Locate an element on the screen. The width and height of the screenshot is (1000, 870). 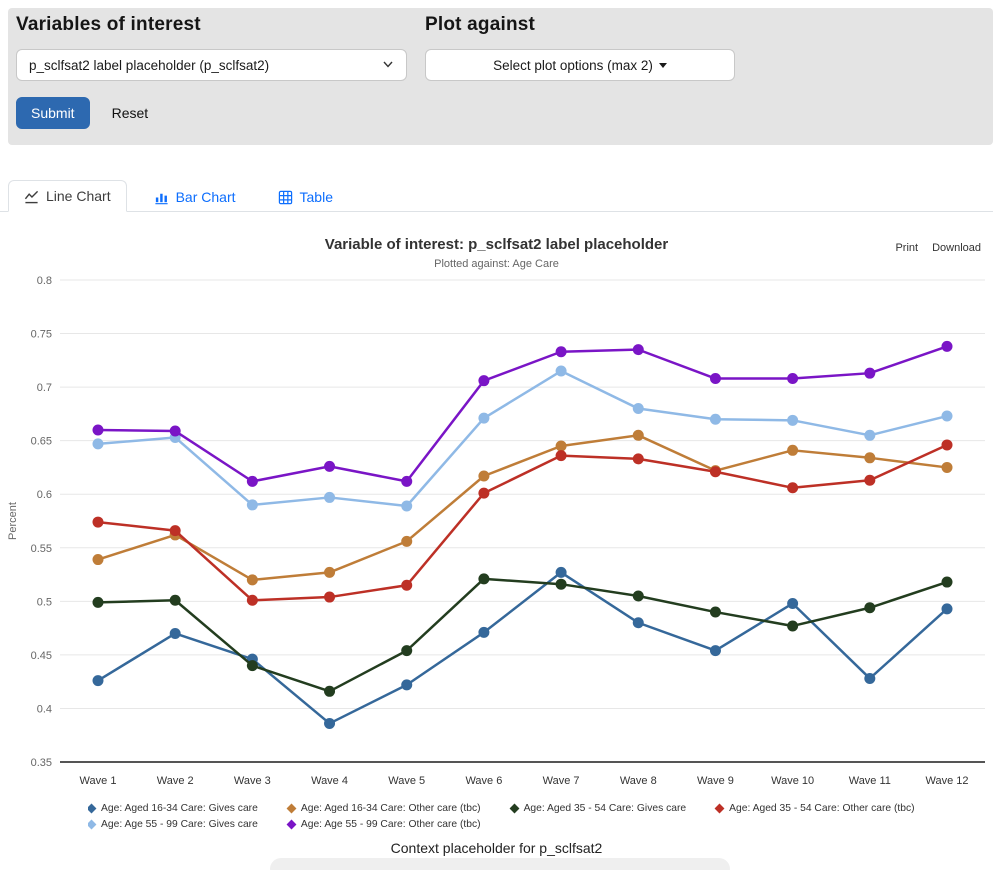
tab-bar: Line Chart Bar Chart Table is located at coordinates (496, 195).